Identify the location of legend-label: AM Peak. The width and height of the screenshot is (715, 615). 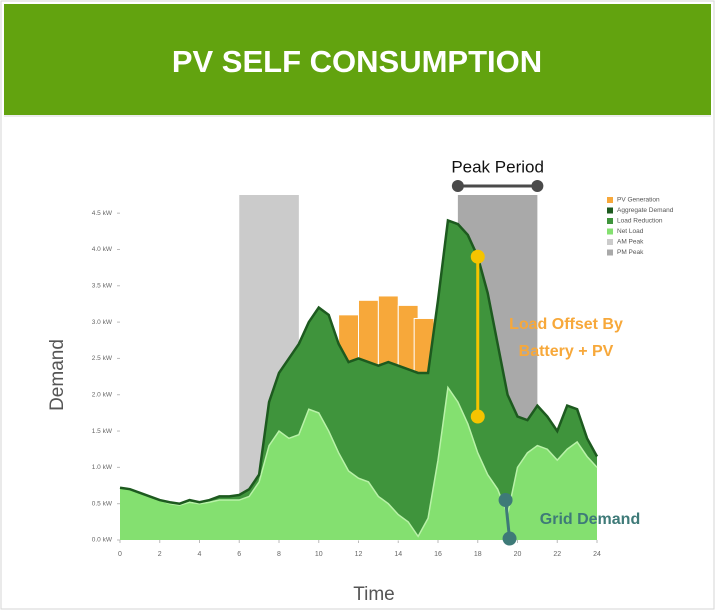
(630, 242).